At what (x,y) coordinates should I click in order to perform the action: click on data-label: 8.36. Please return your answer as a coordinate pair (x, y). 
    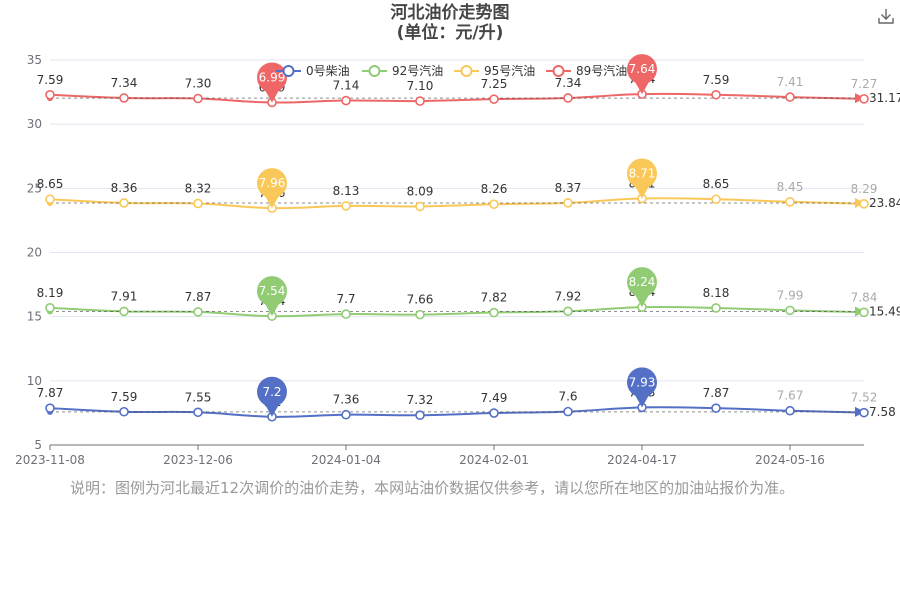
    Looking at the image, I should click on (124, 188).